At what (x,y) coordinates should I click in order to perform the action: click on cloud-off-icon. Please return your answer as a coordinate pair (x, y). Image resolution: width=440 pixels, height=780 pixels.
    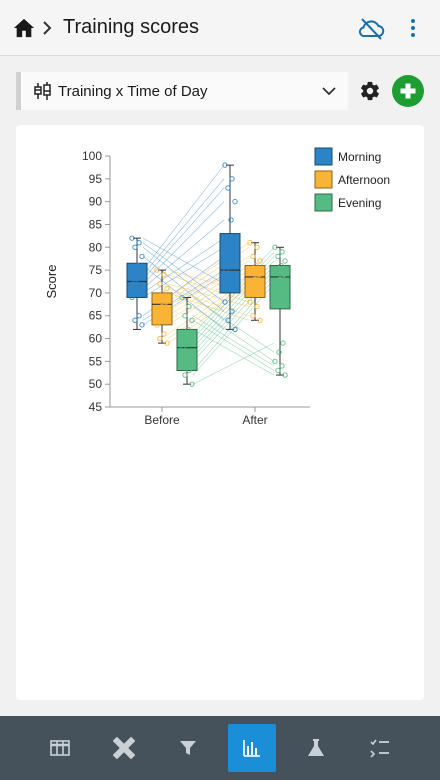
    Looking at the image, I should click on (371, 29).